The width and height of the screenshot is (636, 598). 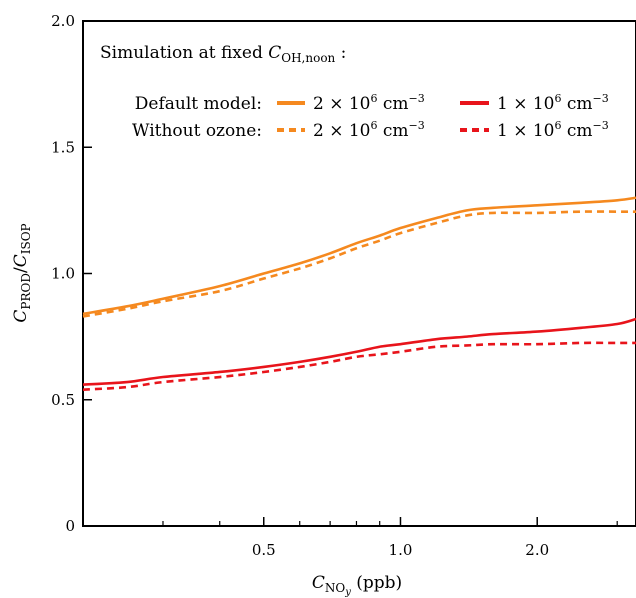 What do you see at coordinates (553, 103) in the screenshot?
I see `legend-label-red-default: 1 × 106 cm−3` at bounding box center [553, 103].